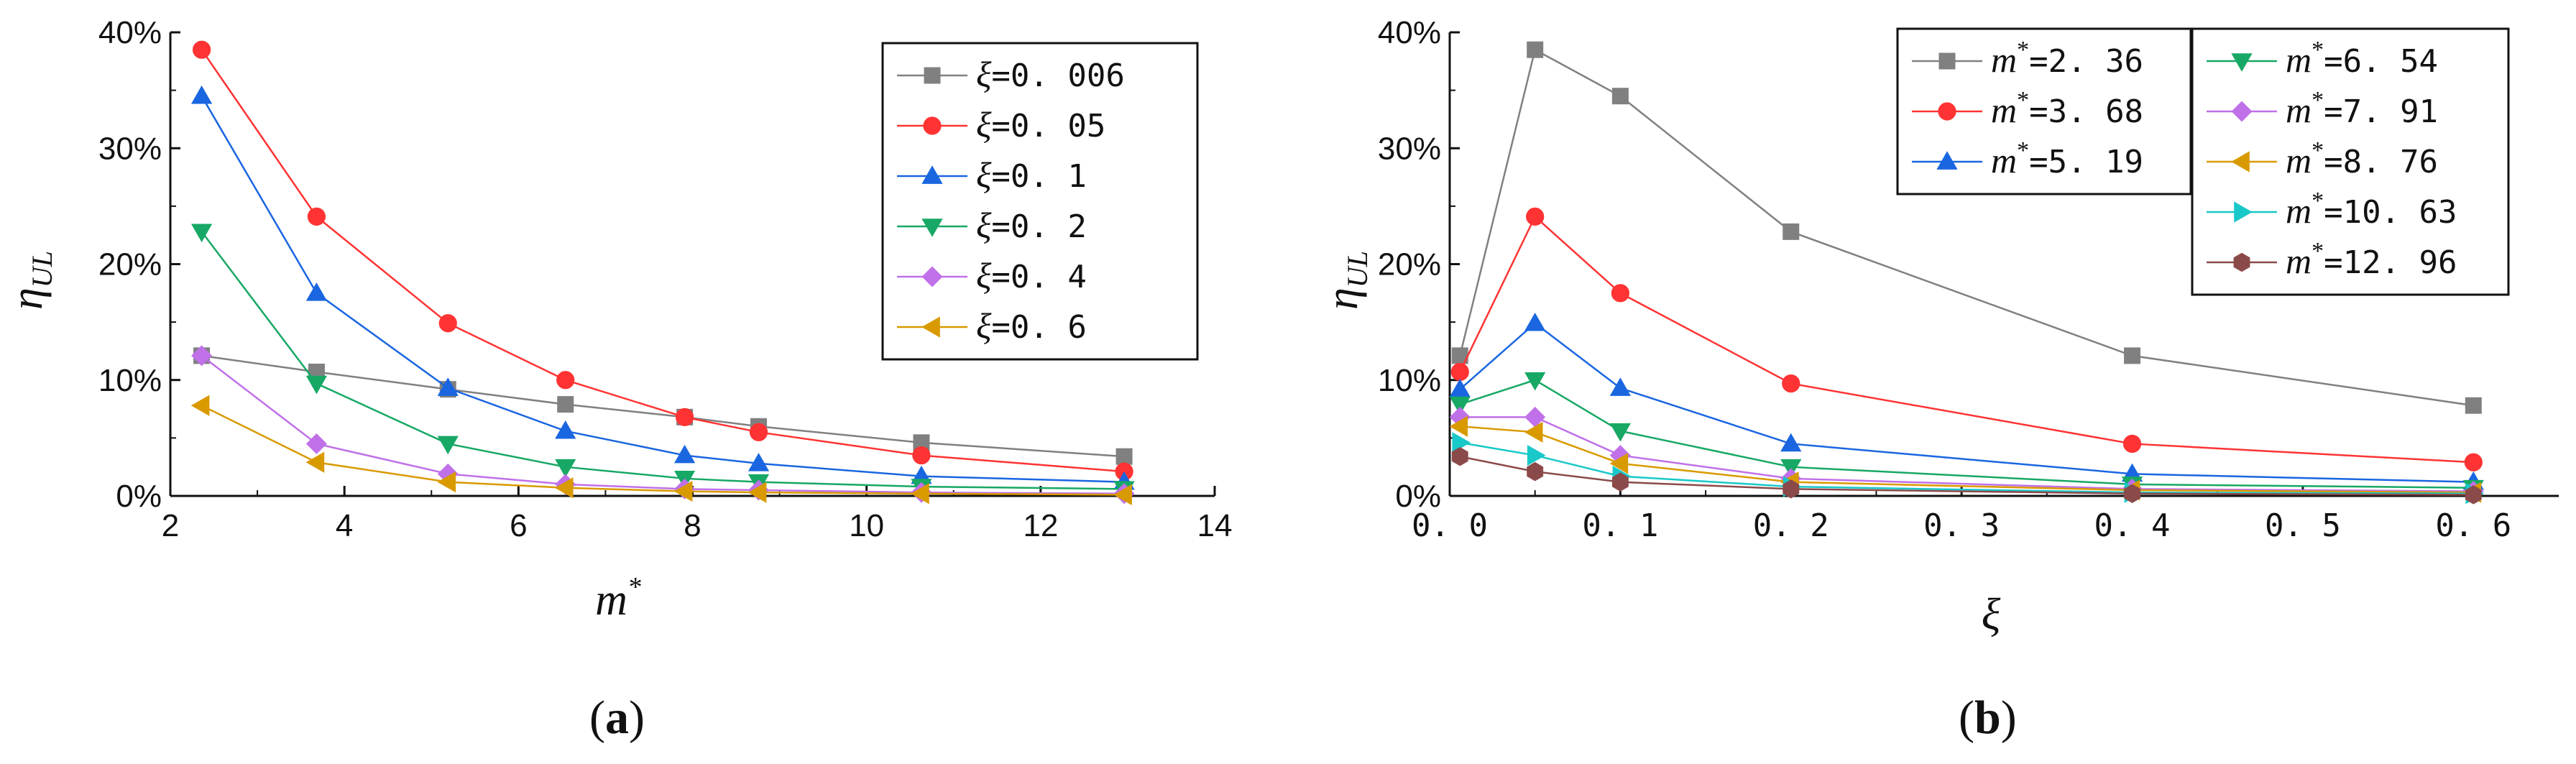 Image resolution: width=2576 pixels, height=764 pixels. Describe the element at coordinates (1409, 148) in the screenshot. I see `y-tick-label: 30%` at that location.